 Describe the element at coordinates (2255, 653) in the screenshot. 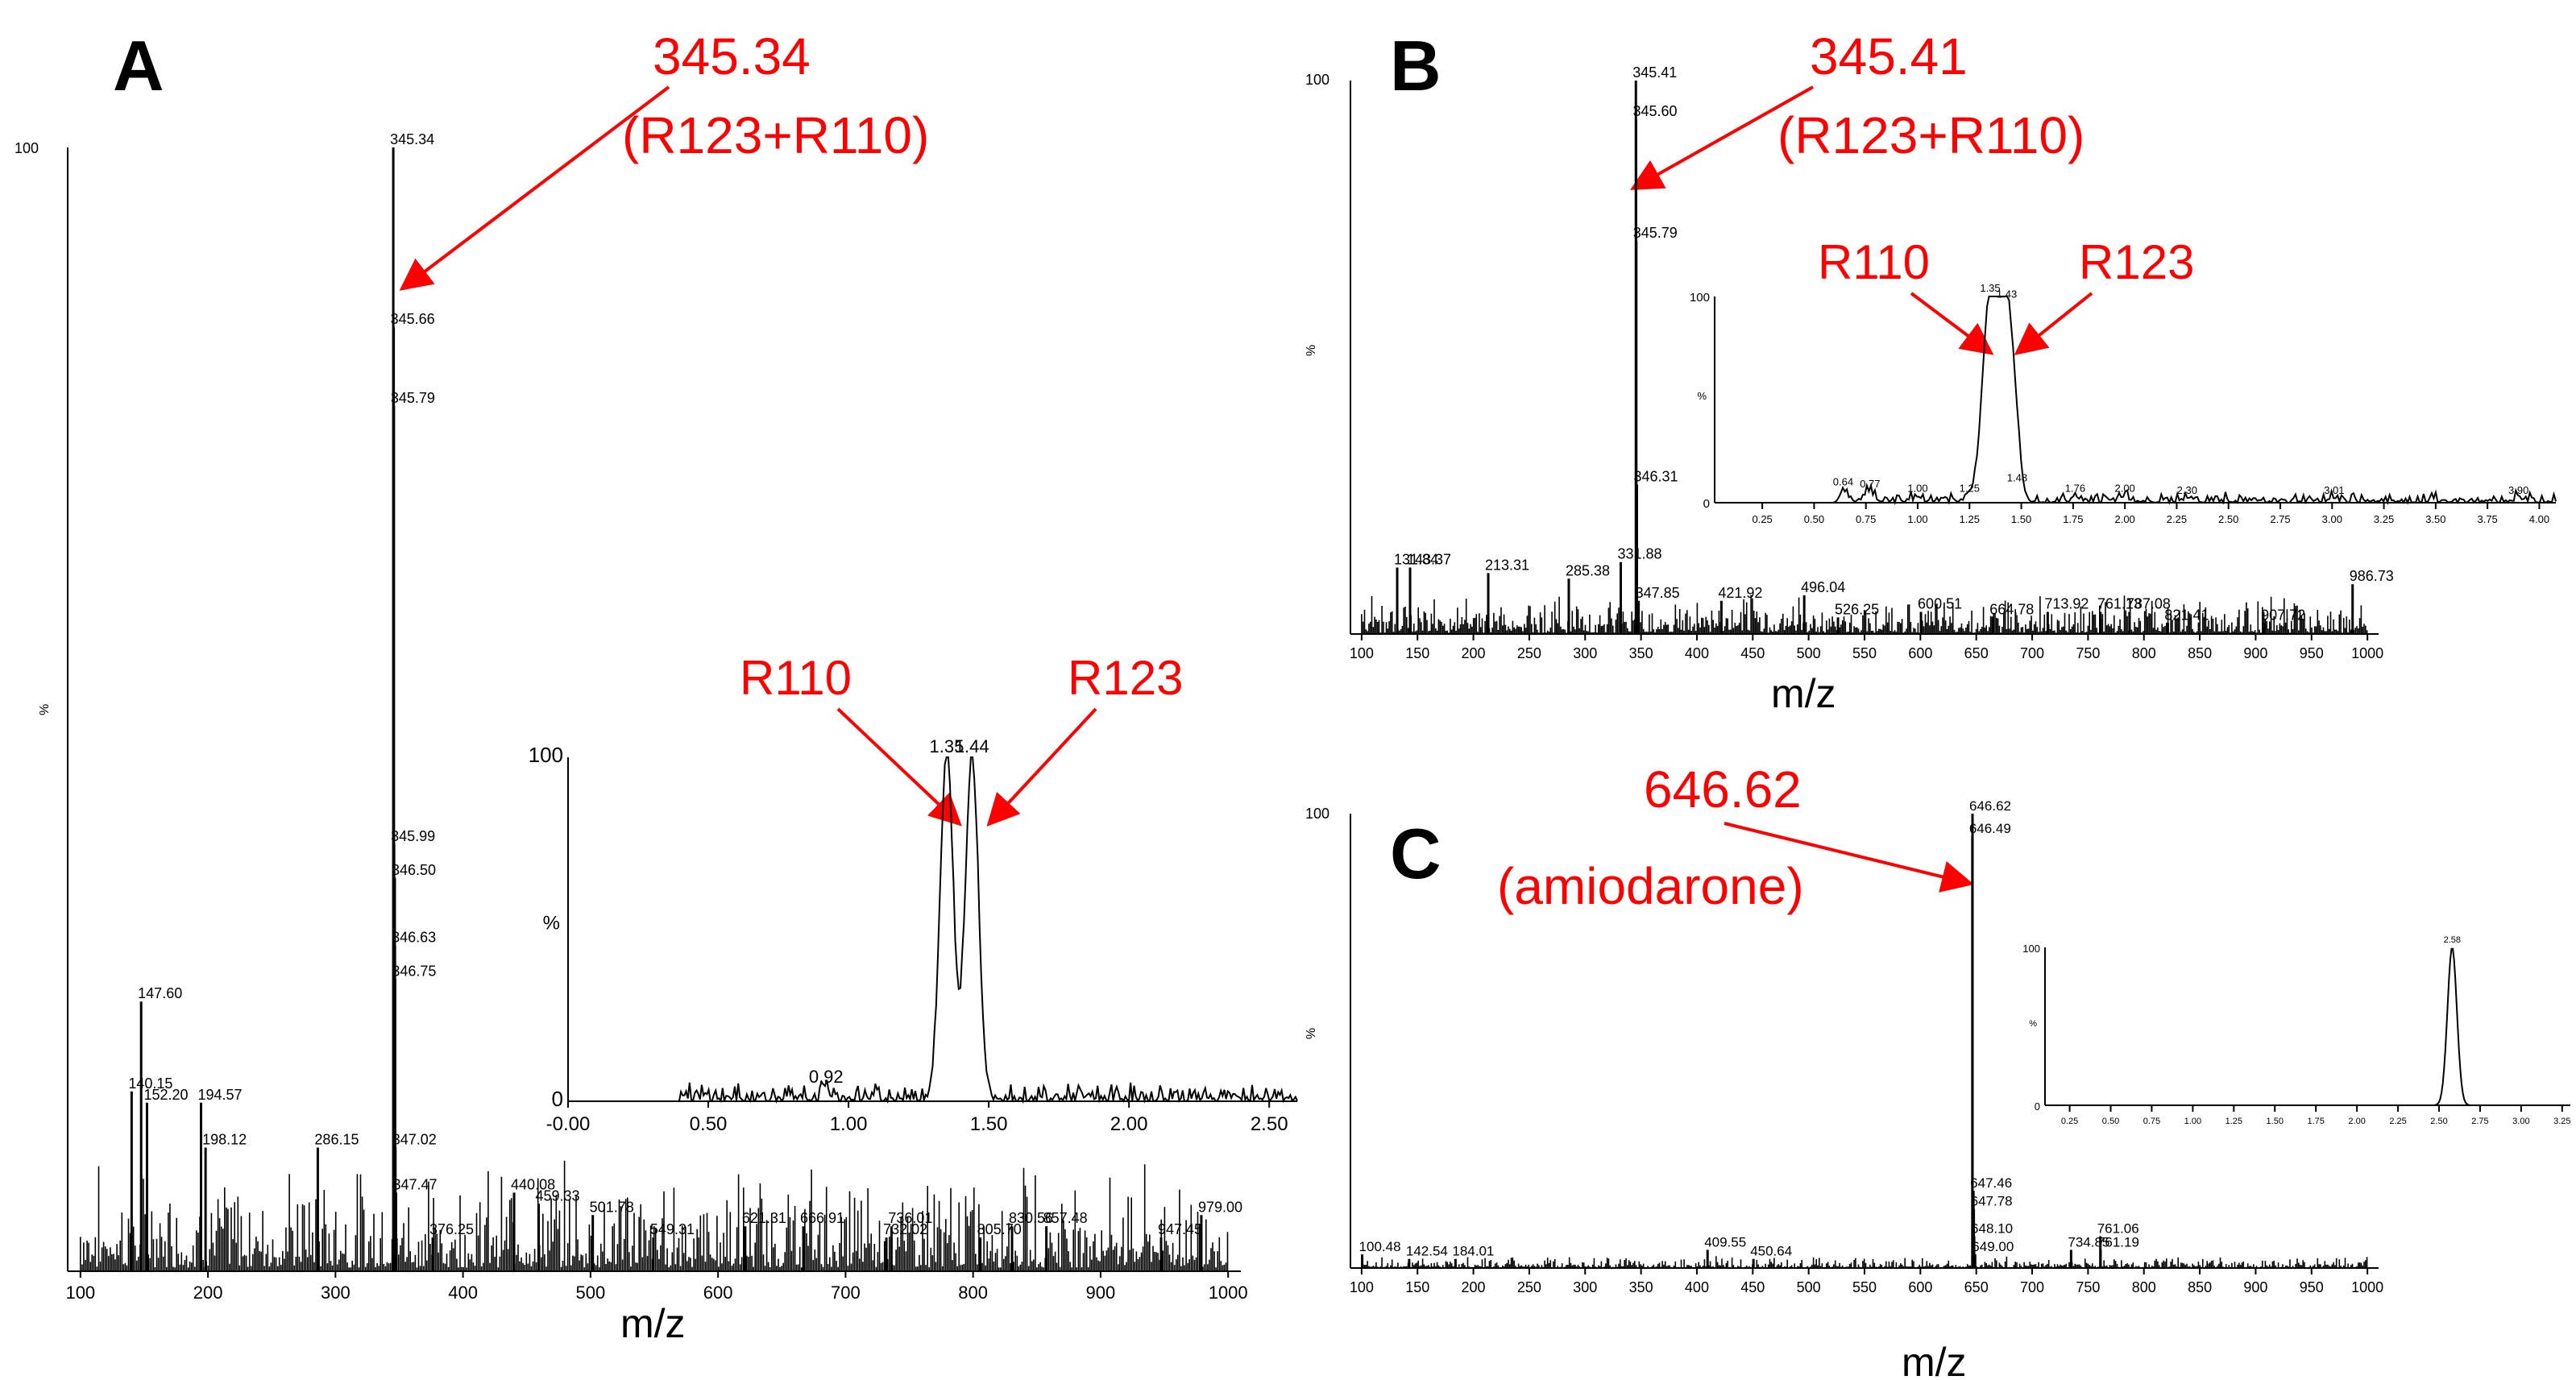

I see `x-tick-label: 900` at that location.